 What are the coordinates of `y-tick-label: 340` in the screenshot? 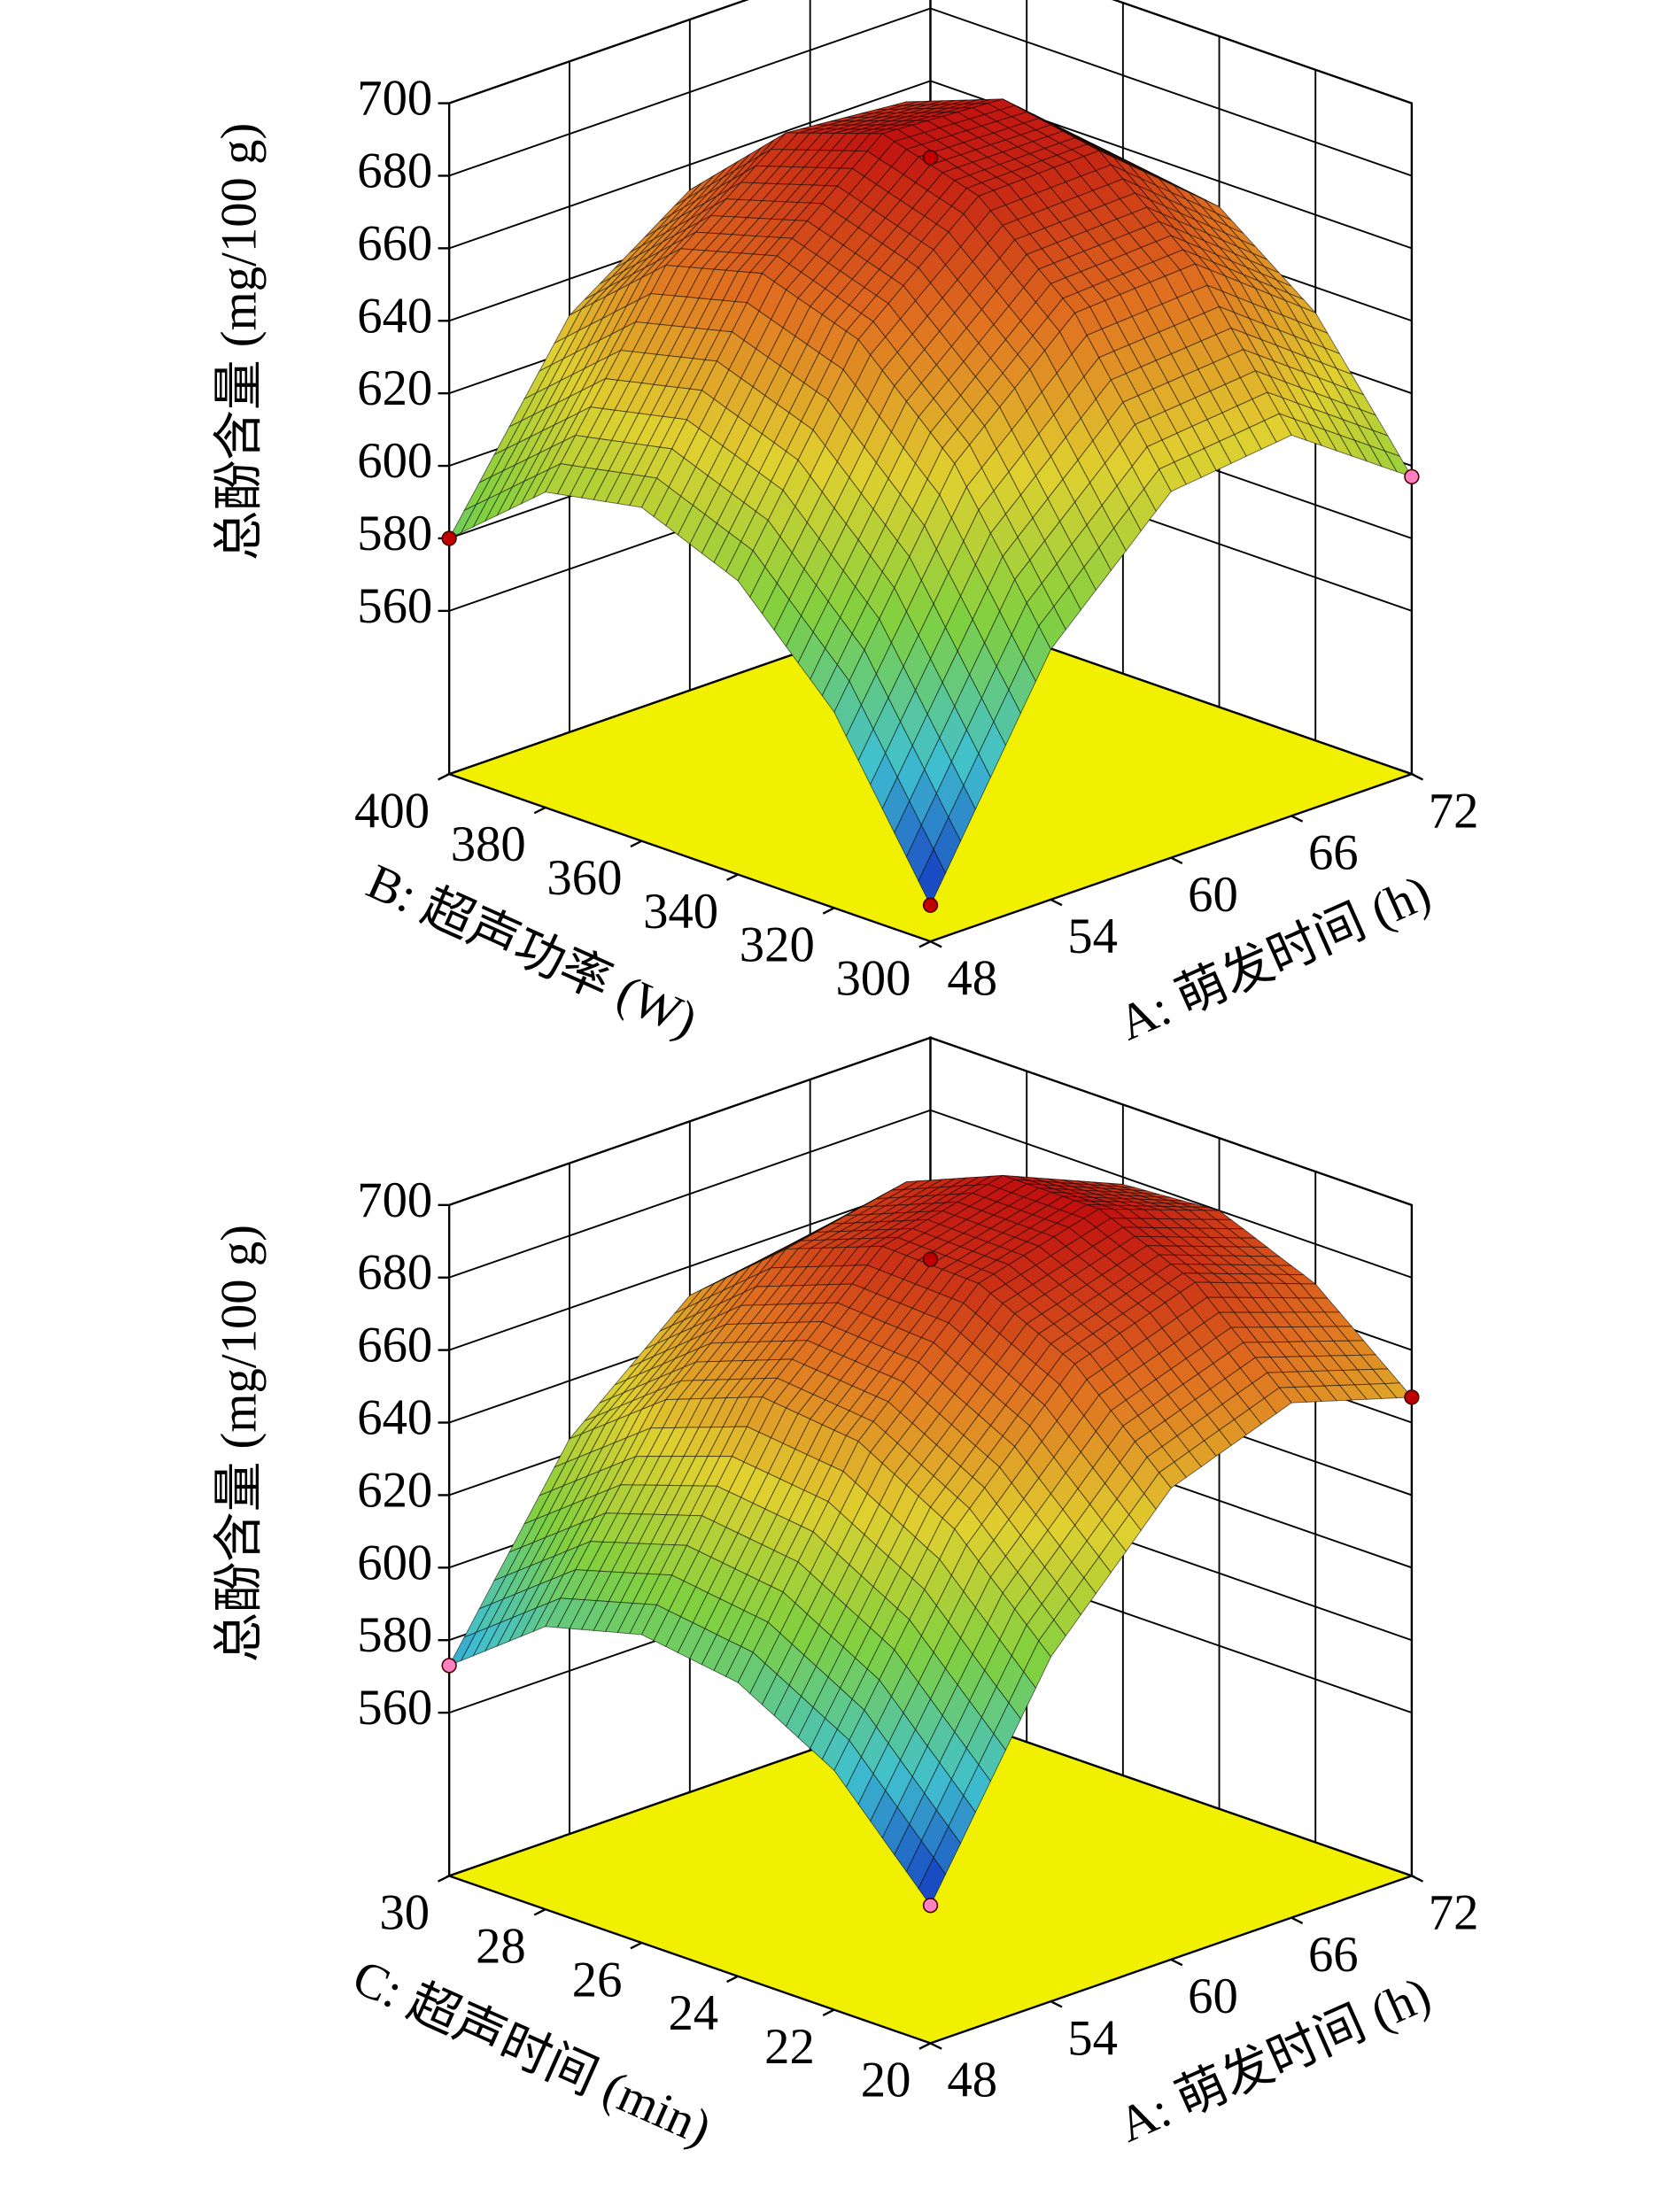 It's located at (680, 912).